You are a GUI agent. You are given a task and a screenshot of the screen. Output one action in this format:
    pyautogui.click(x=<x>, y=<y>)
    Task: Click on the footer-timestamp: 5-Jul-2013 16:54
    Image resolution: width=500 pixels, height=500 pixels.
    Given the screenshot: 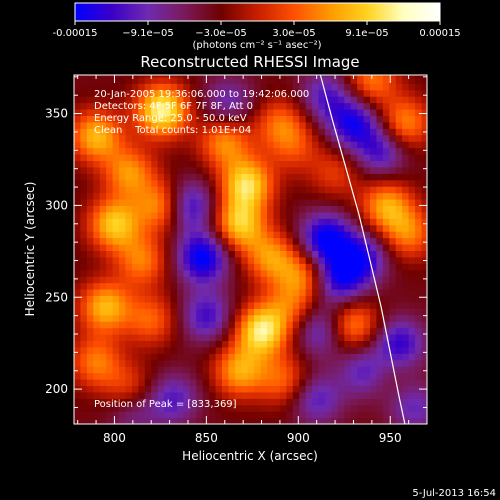 What is the action you would take?
    pyautogui.click(x=454, y=493)
    